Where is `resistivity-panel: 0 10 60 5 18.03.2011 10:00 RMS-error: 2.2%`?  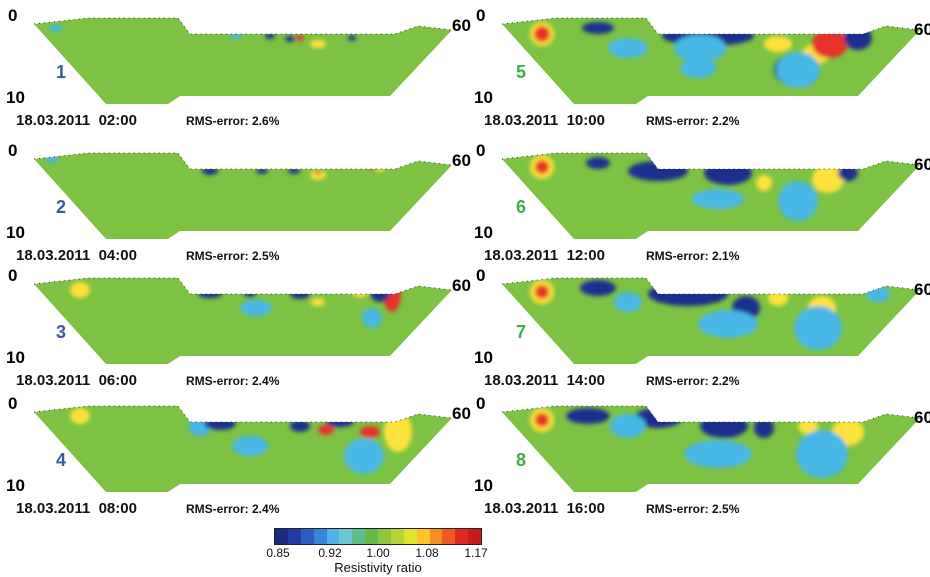 resistivity-panel: 0 10 60 5 18.03.2011 10:00 RMS-error: 2.2% is located at coordinates (699, 72).